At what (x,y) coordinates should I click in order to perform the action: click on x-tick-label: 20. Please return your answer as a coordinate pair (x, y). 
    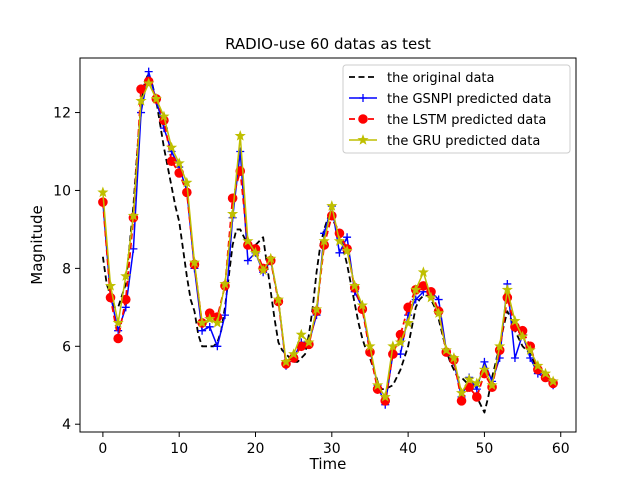
    Looking at the image, I should click on (256, 449).